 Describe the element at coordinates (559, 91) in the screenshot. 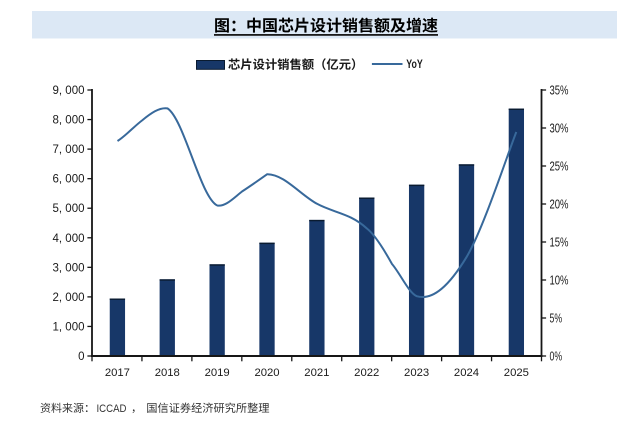

I see `svg-text: 35%` at that location.